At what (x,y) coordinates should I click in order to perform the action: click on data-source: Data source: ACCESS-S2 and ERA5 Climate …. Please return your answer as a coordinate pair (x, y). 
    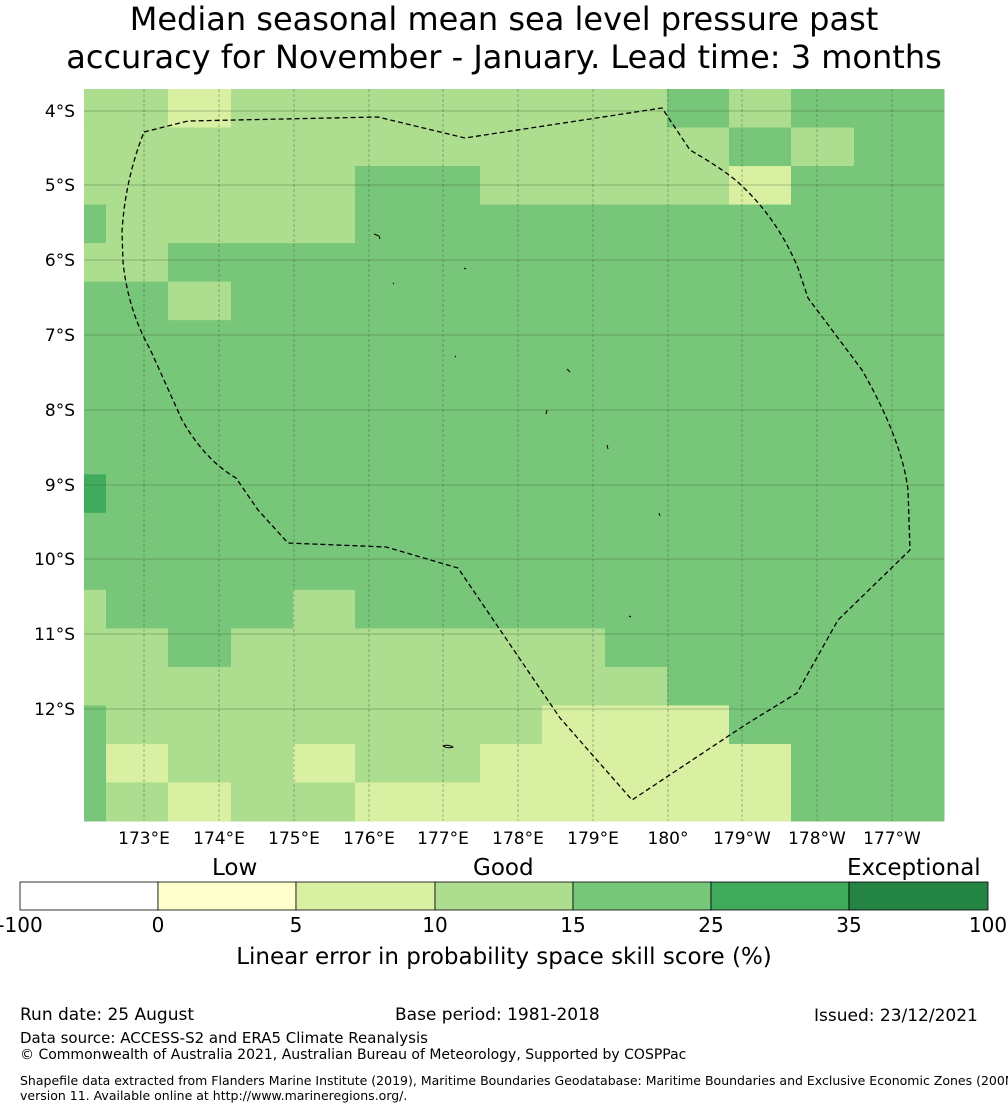
    Looking at the image, I should click on (224, 1038).